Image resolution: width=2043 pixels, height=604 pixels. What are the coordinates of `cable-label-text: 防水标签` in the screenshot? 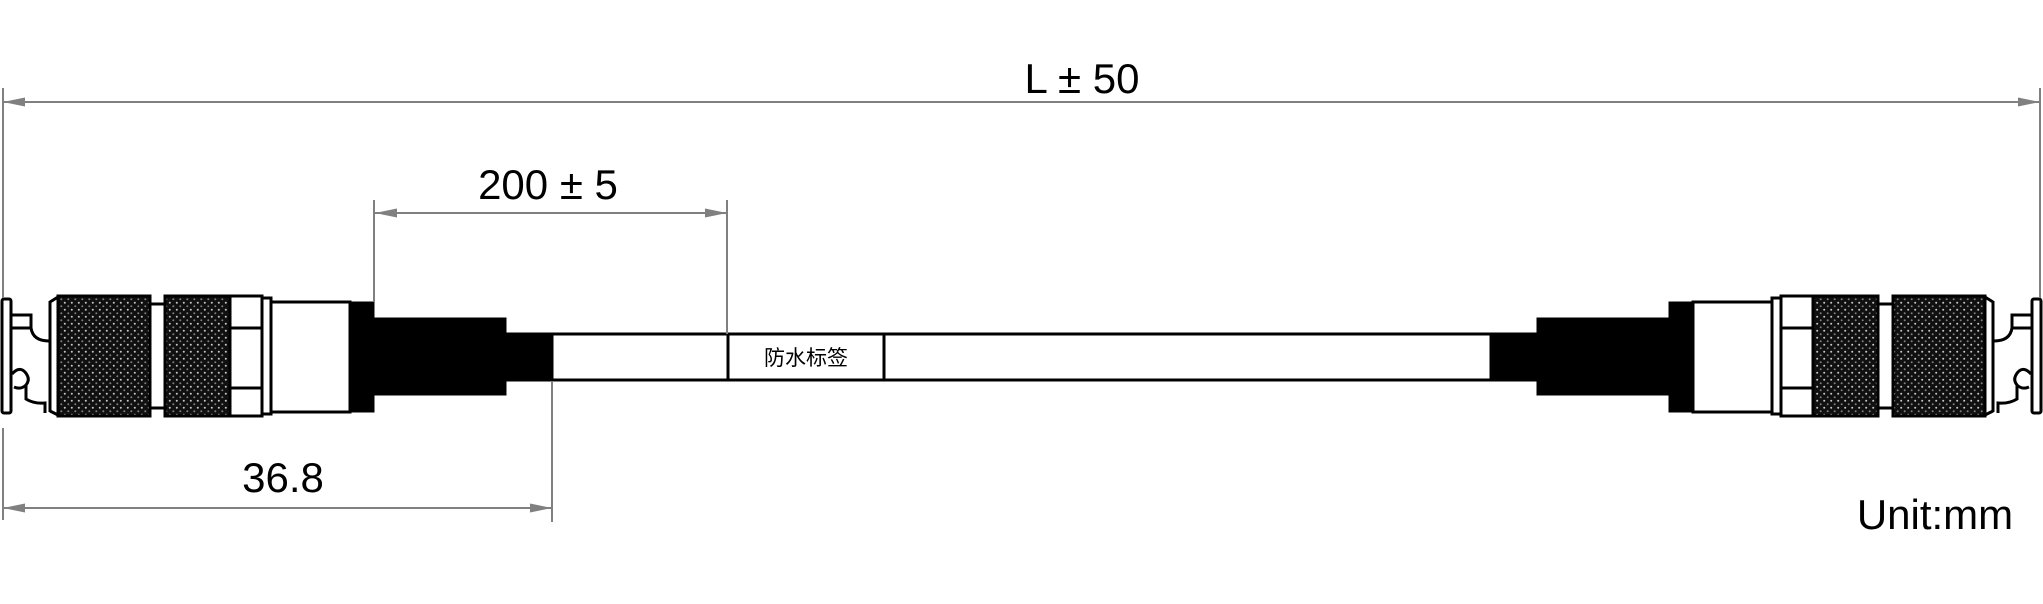 It's located at (806, 358).